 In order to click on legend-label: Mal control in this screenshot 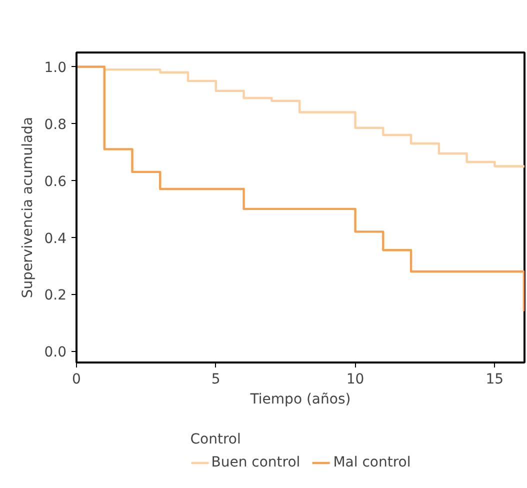, I will do `click(372, 462)`.